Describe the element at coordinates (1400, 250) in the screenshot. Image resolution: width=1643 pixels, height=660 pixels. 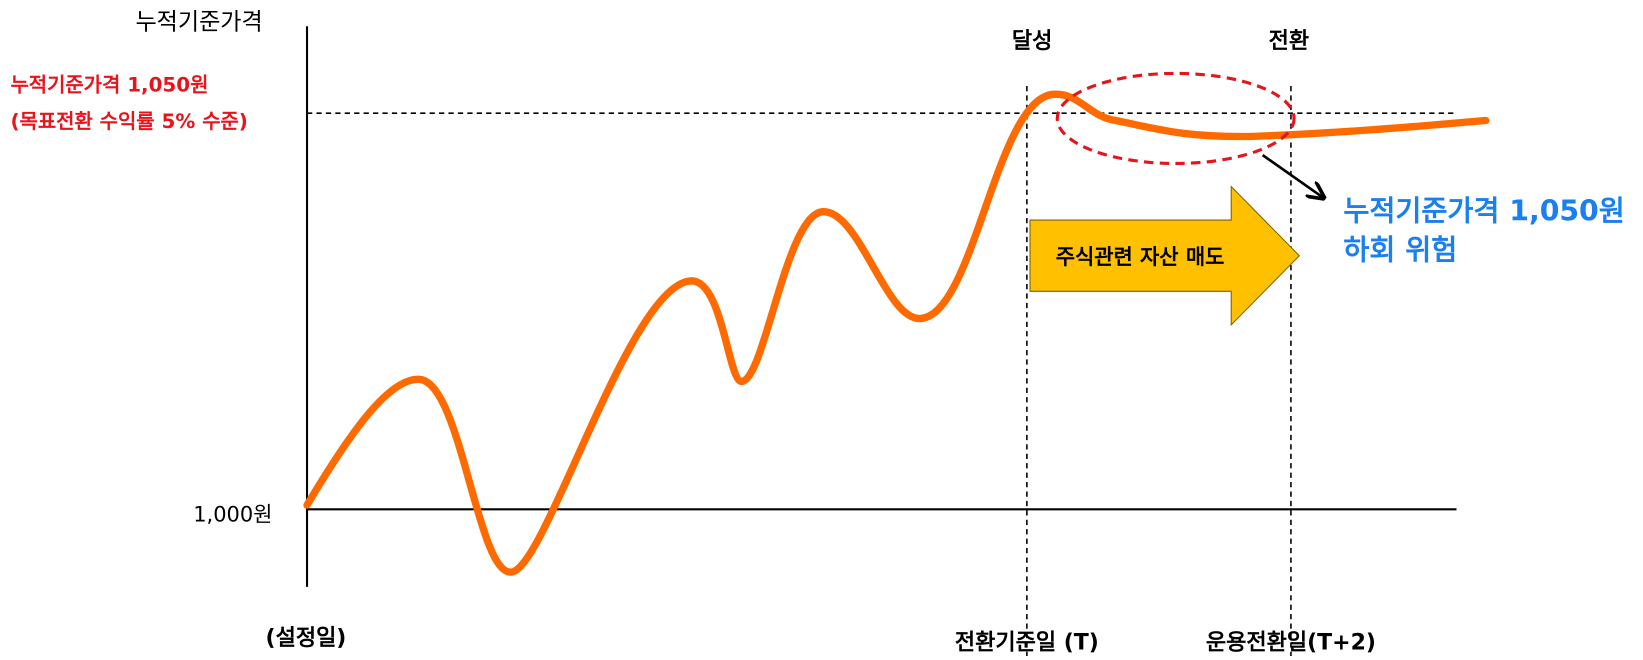
I see `risk-note: 하회 위험` at that location.